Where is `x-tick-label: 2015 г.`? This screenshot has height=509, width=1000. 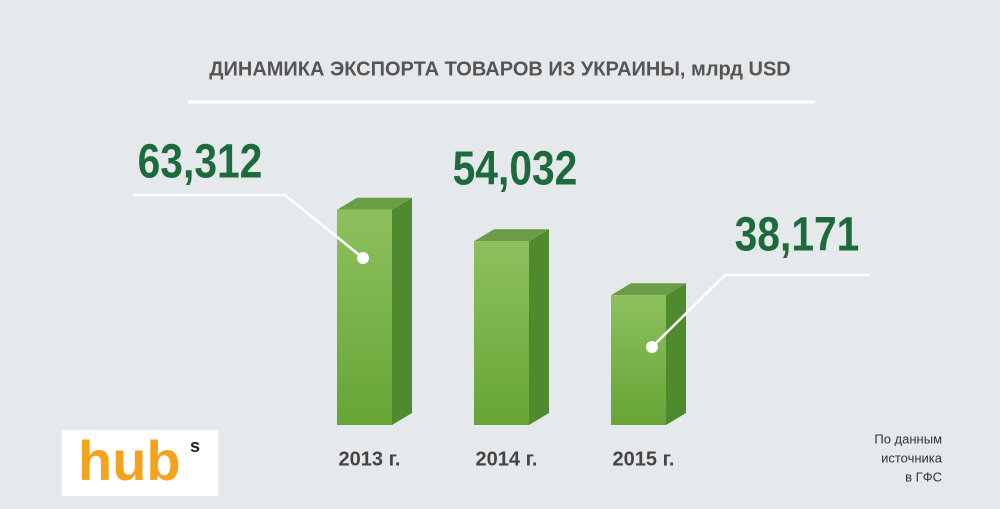 x-tick-label: 2015 г. is located at coordinates (644, 459).